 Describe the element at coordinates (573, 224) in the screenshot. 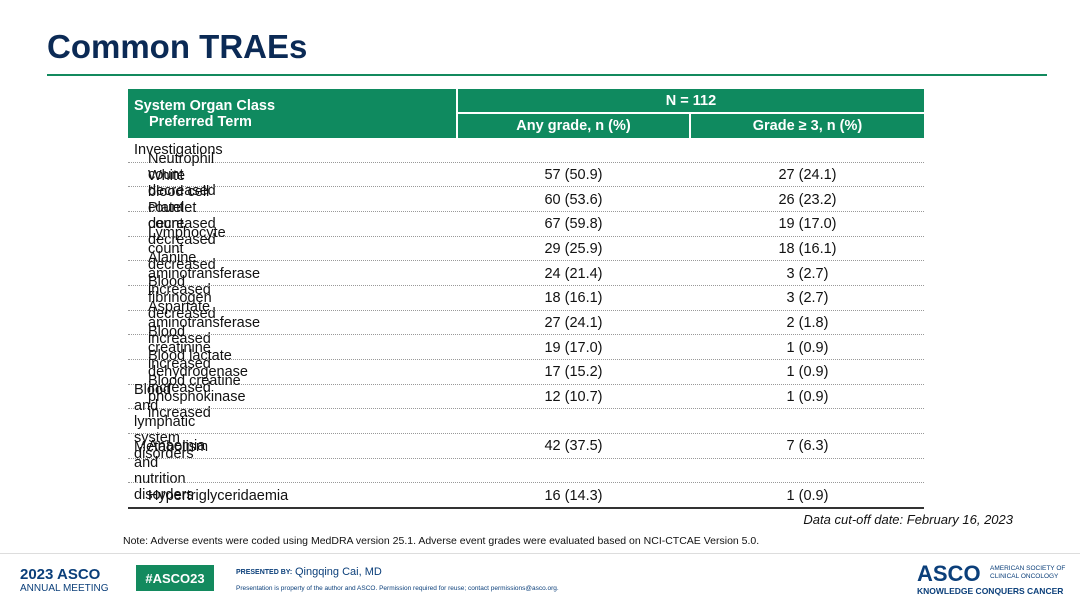

I see `any-grade: 67 (59.8)` at that location.